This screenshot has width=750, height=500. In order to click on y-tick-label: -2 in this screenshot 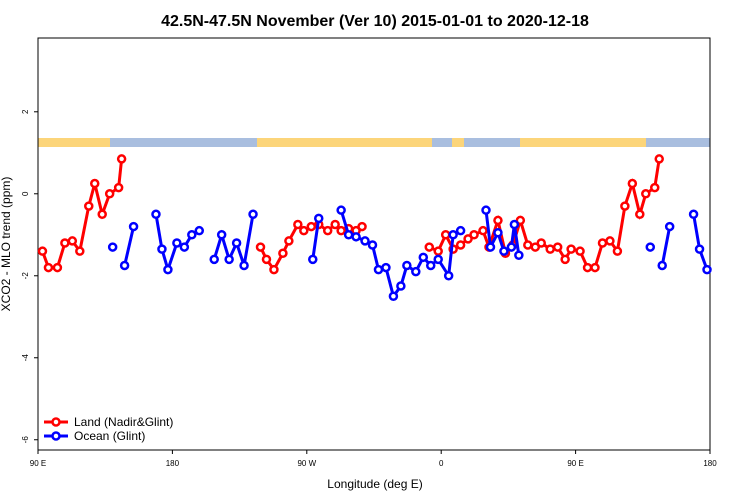, I will do `click(25, 276)`.